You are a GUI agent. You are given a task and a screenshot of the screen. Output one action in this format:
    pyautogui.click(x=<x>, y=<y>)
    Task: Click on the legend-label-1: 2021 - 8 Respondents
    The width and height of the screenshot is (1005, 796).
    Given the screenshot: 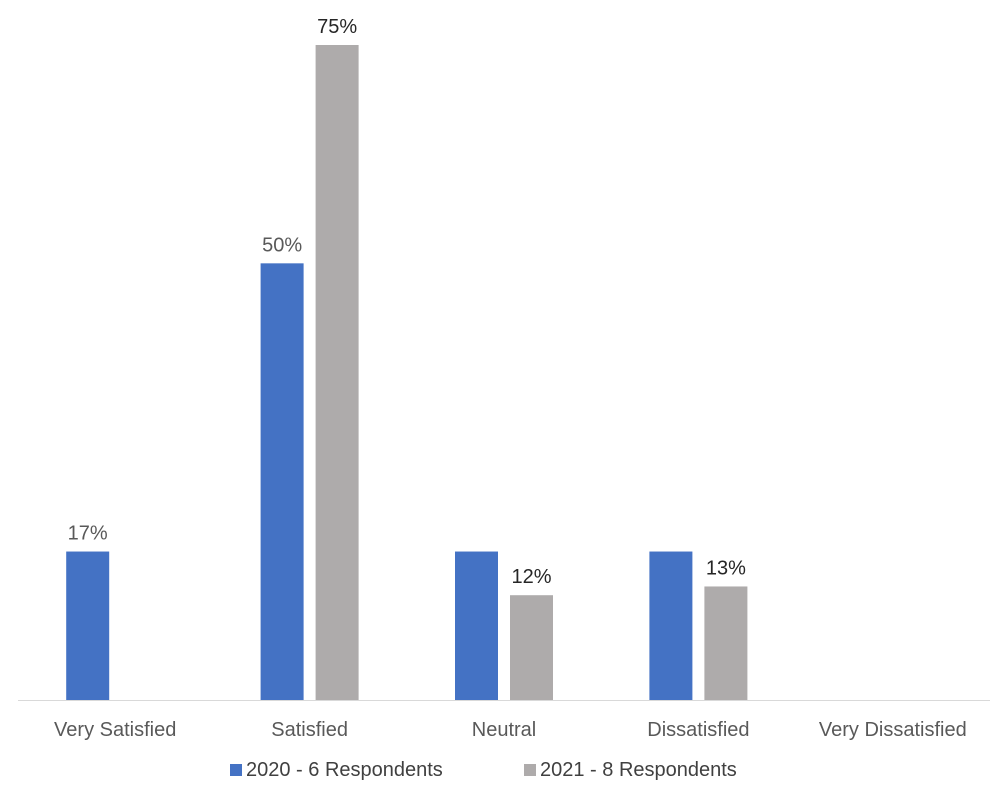 What is the action you would take?
    pyautogui.click(x=638, y=770)
    